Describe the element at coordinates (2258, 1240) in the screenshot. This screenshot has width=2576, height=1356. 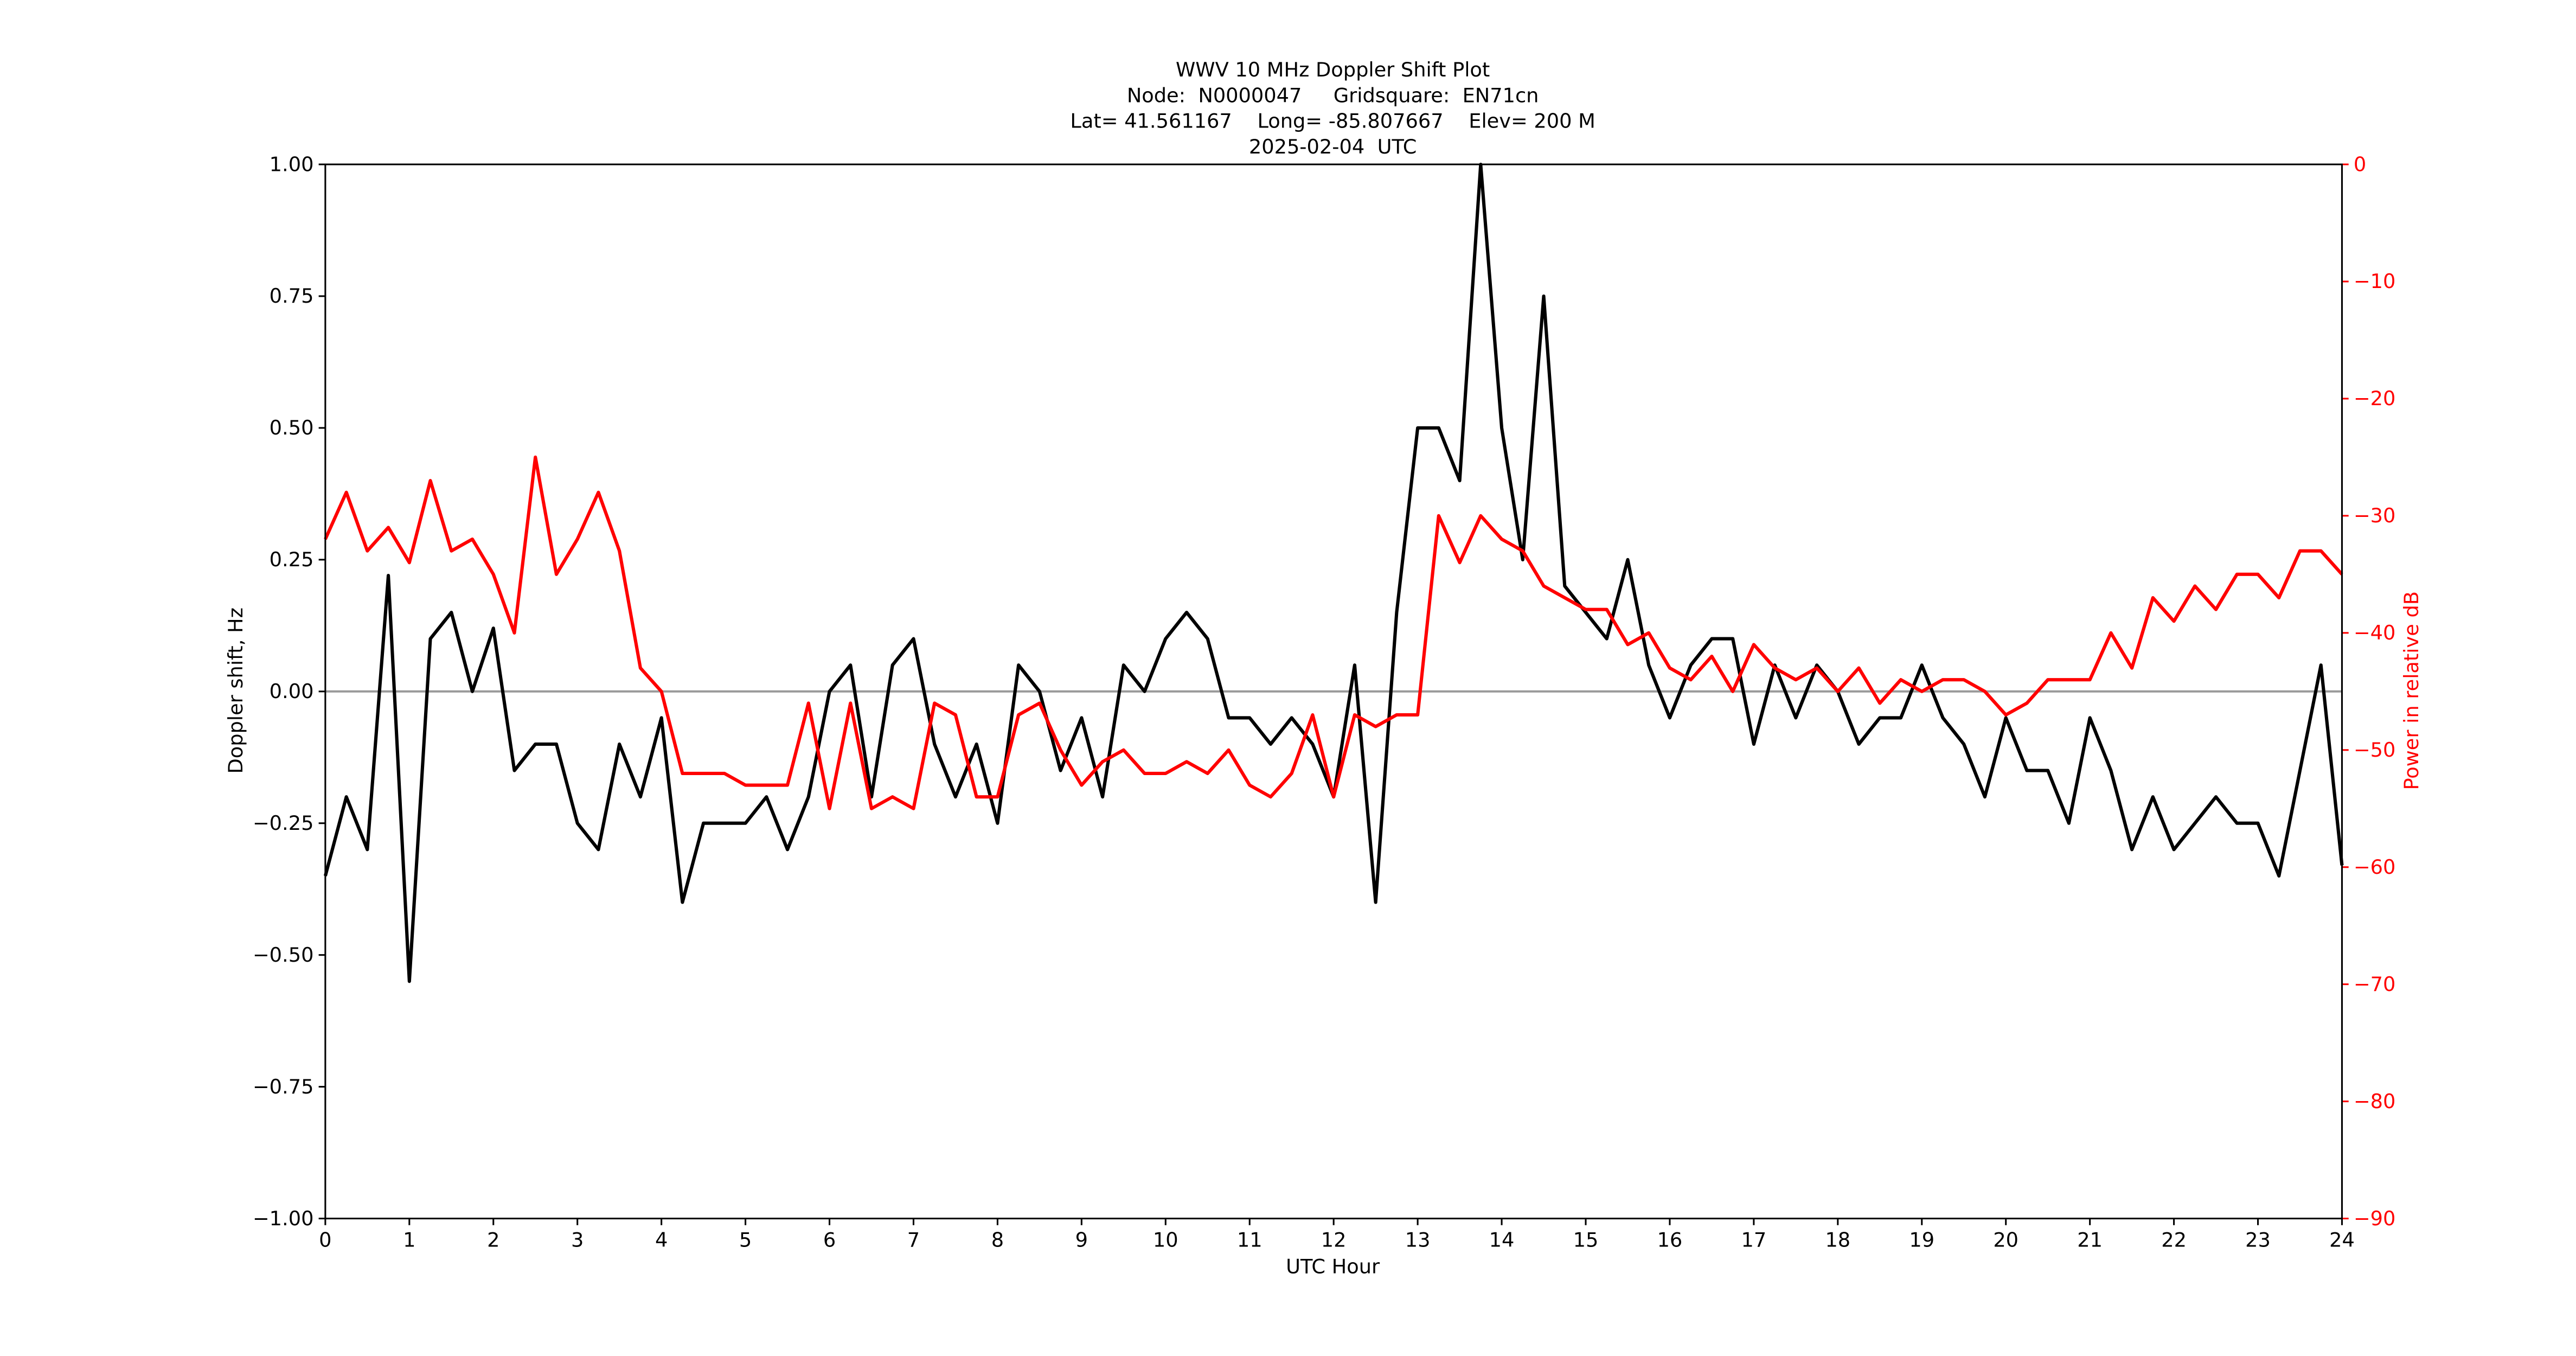
I see `x-tick-label: 23` at that location.